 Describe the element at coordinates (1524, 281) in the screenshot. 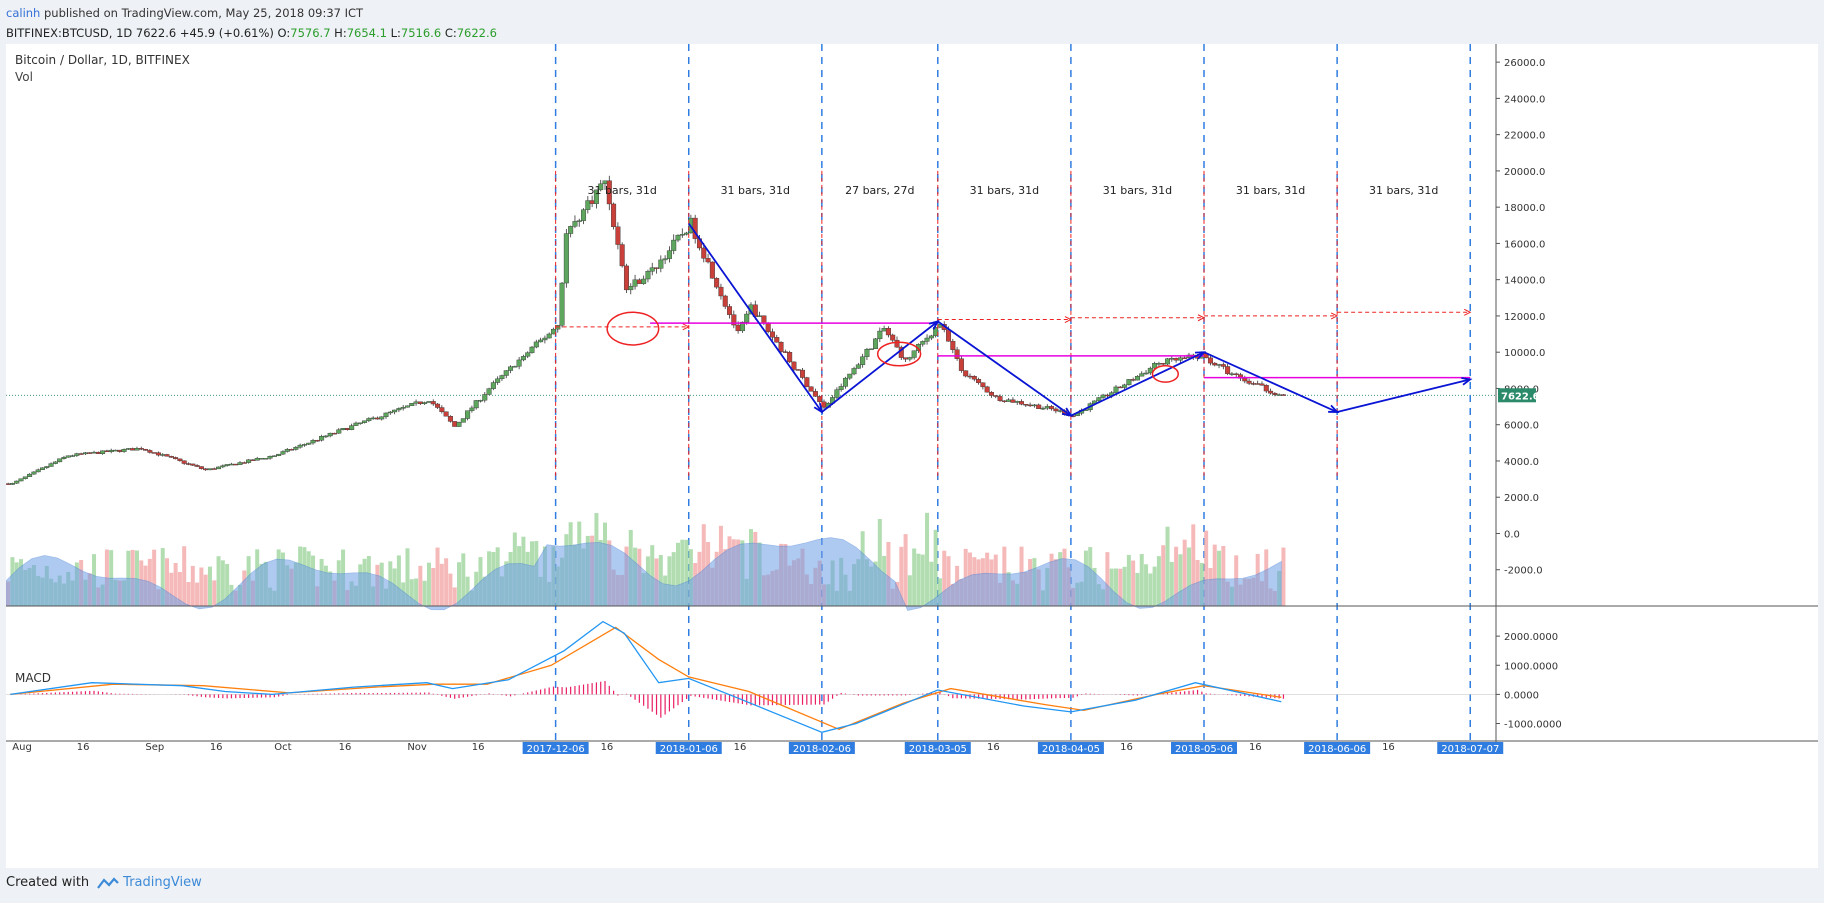

I see `price-tick-label: 14000.0` at that location.